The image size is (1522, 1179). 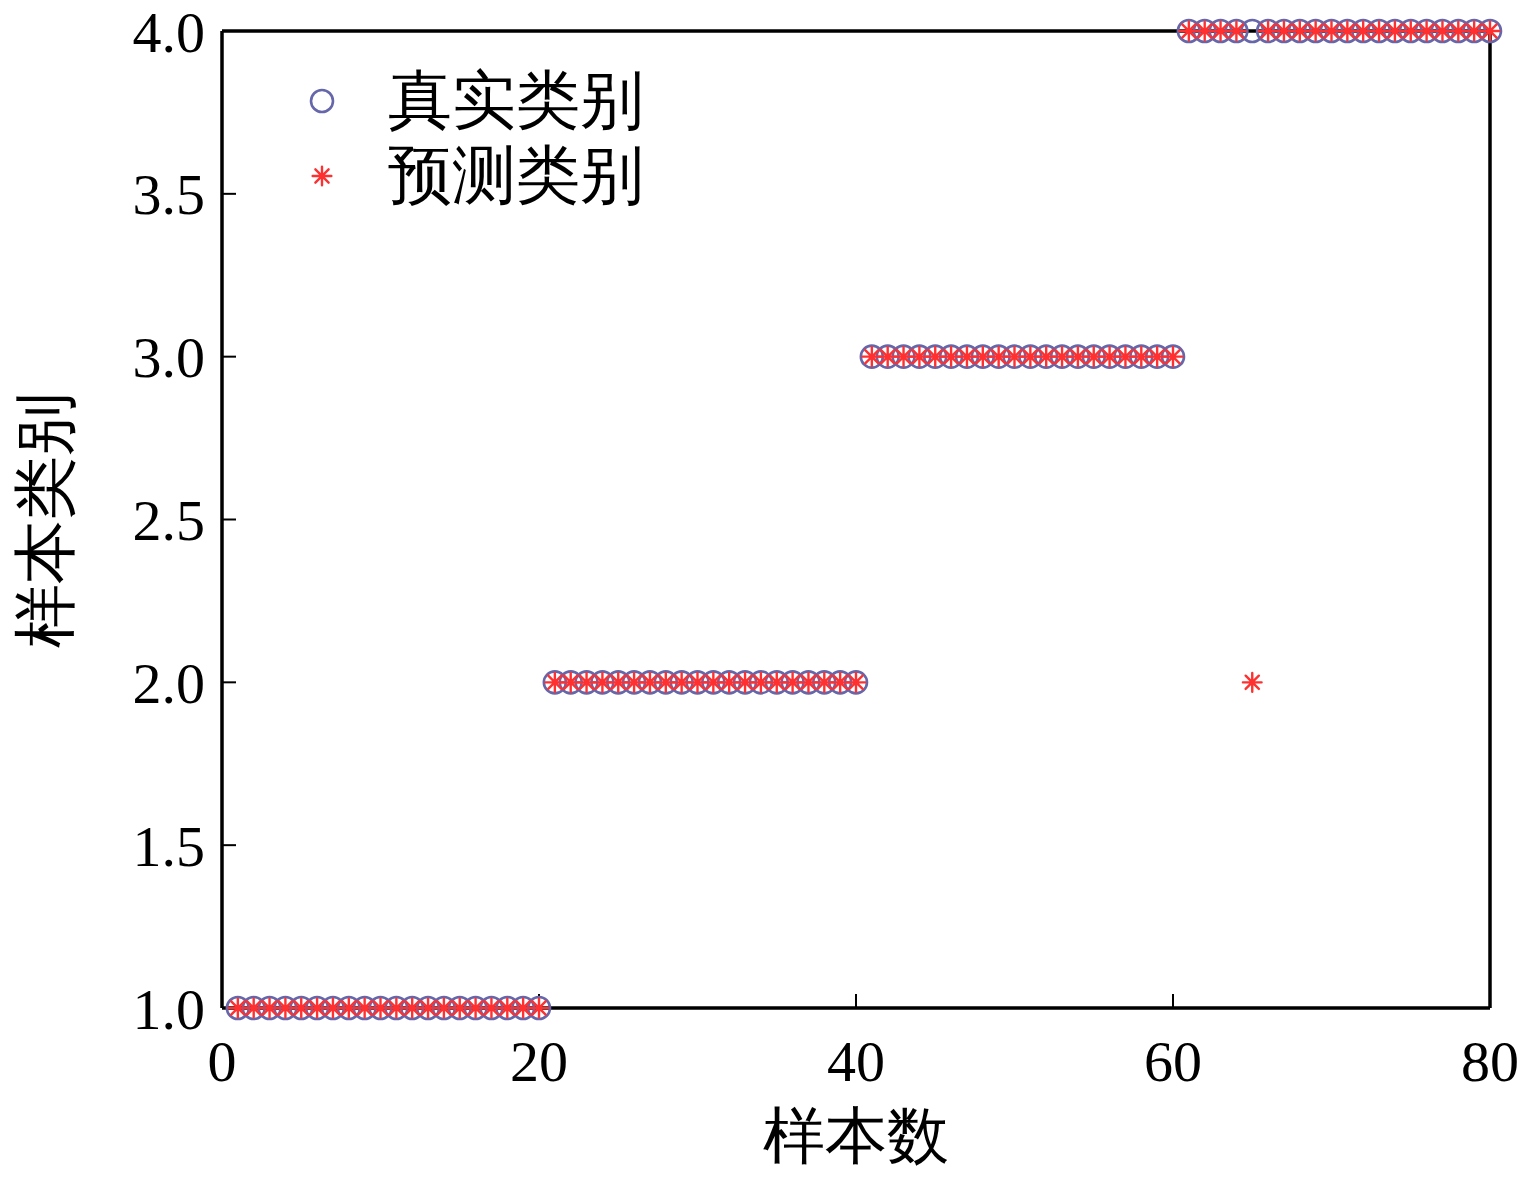 What do you see at coordinates (168, 846) in the screenshot?
I see `y-tick-label: 1.5` at bounding box center [168, 846].